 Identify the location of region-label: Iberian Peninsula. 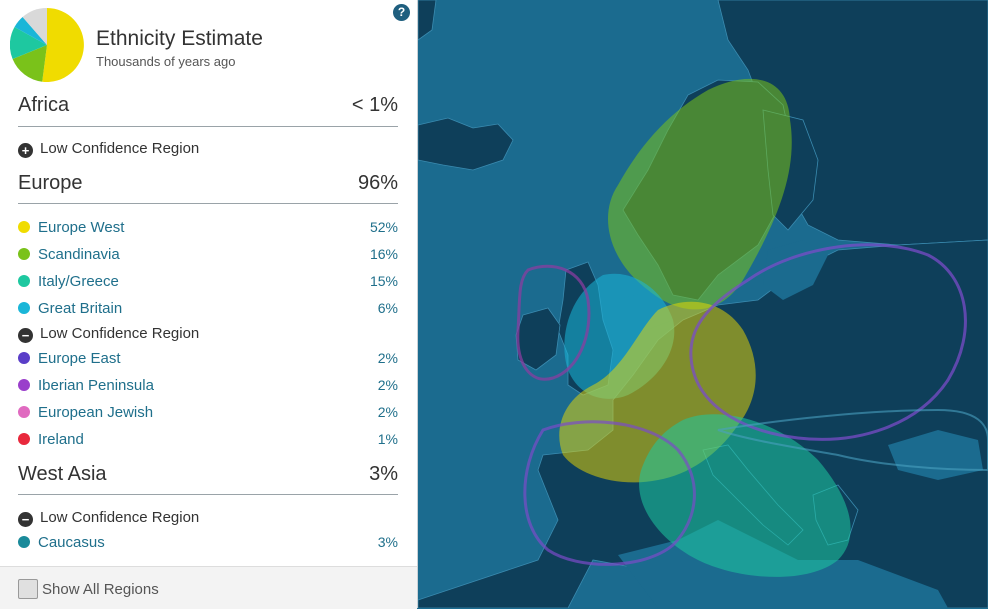
(96, 385).